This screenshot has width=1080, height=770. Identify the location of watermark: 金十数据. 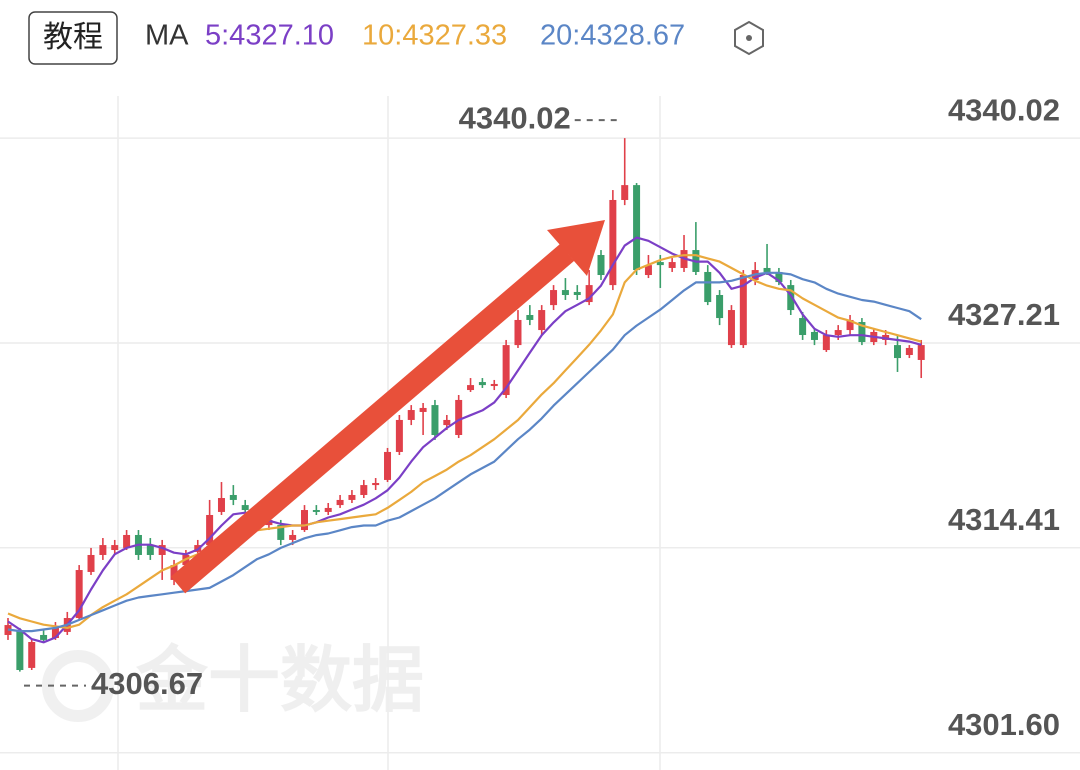
(233, 681).